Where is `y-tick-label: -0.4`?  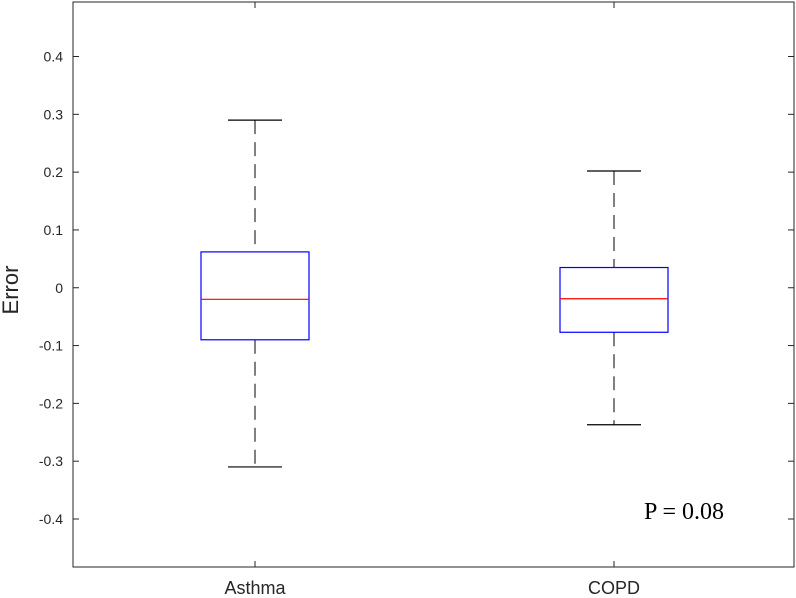
y-tick-label: -0.4 is located at coordinates (51, 519).